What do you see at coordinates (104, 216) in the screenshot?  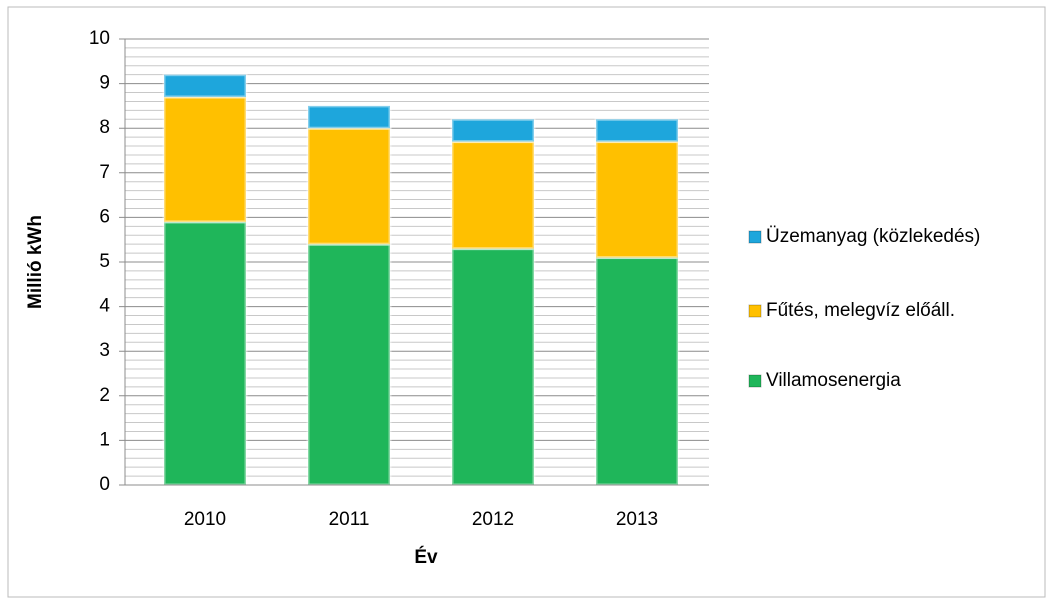 I see `y-tick-label: 6` at bounding box center [104, 216].